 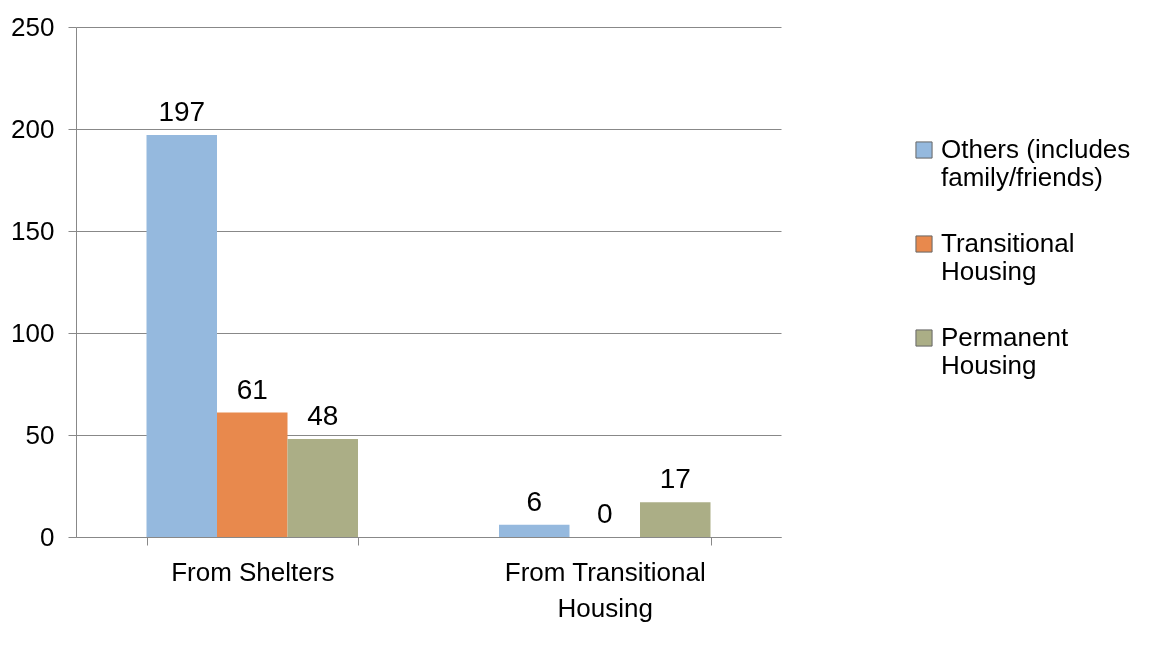 What do you see at coordinates (33, 26) in the screenshot?
I see `y-tick-label: 250` at bounding box center [33, 26].